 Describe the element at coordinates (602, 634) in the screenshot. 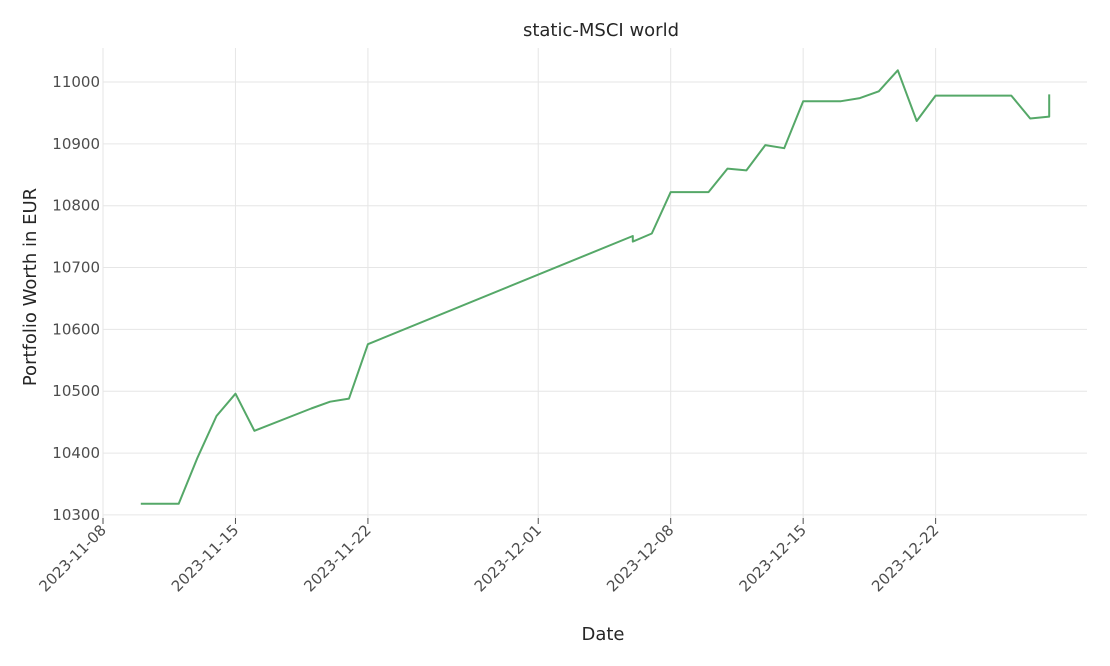

I see `x-axis-label: Date` at that location.